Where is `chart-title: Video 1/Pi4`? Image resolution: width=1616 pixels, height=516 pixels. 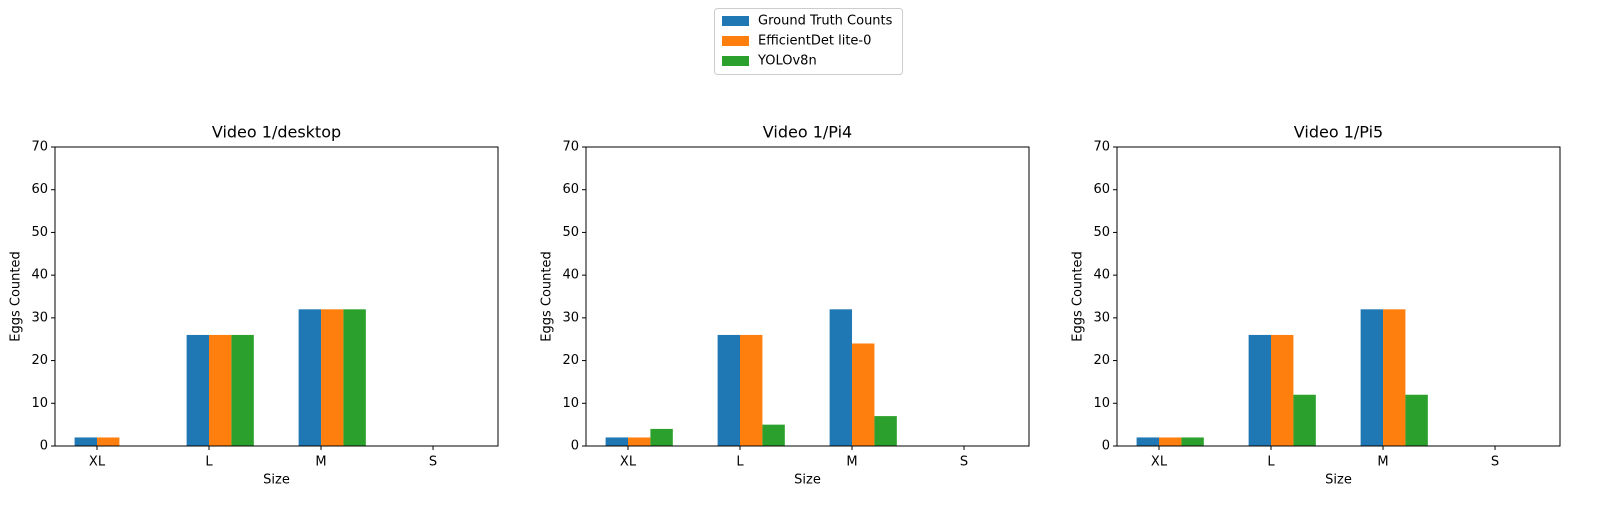
chart-title: Video 1/Pi4 is located at coordinates (807, 132).